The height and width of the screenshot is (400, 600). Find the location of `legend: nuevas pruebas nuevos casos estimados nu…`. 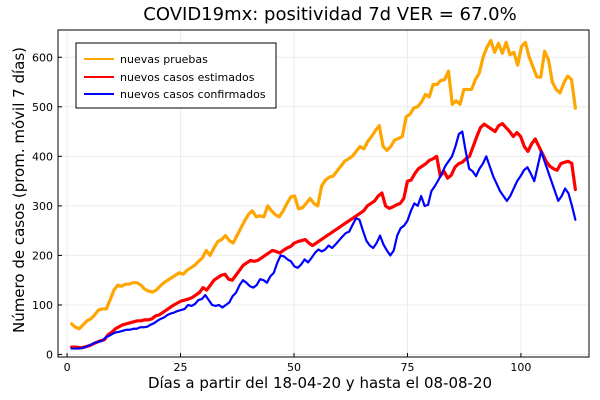

legend: nuevas pruebas nuevos casos estimados nu… is located at coordinates (176, 75).